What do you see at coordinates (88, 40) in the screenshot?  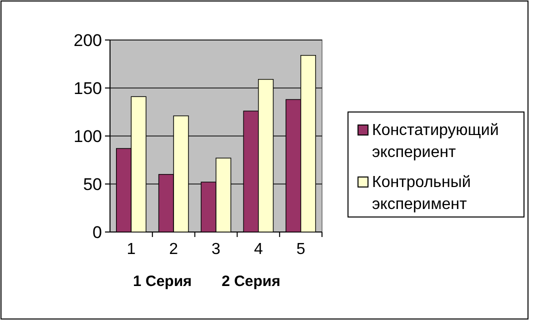 I see `y-tick-label: 200` at bounding box center [88, 40].